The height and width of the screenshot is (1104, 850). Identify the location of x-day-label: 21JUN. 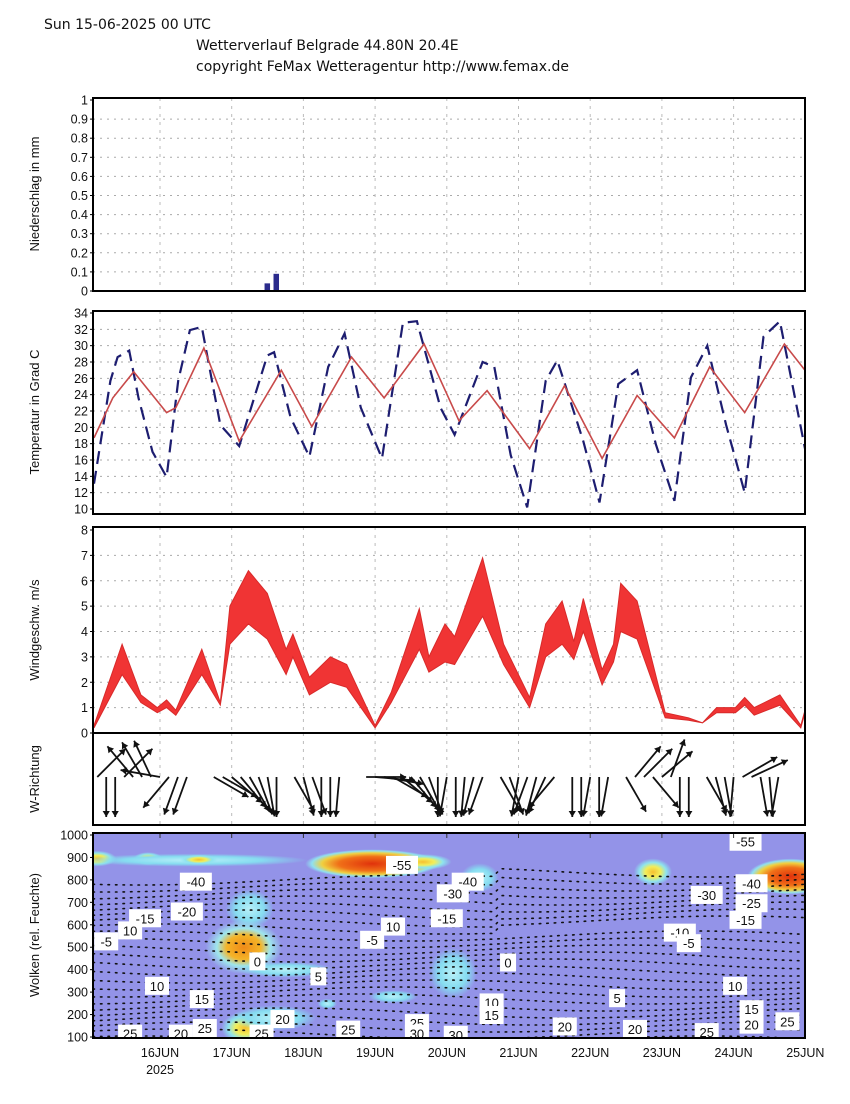
(518, 1053).